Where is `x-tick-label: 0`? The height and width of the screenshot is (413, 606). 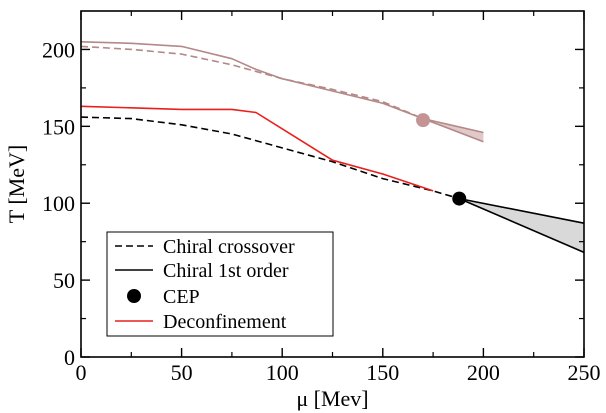 x-tick-label: 0 is located at coordinates (81, 372).